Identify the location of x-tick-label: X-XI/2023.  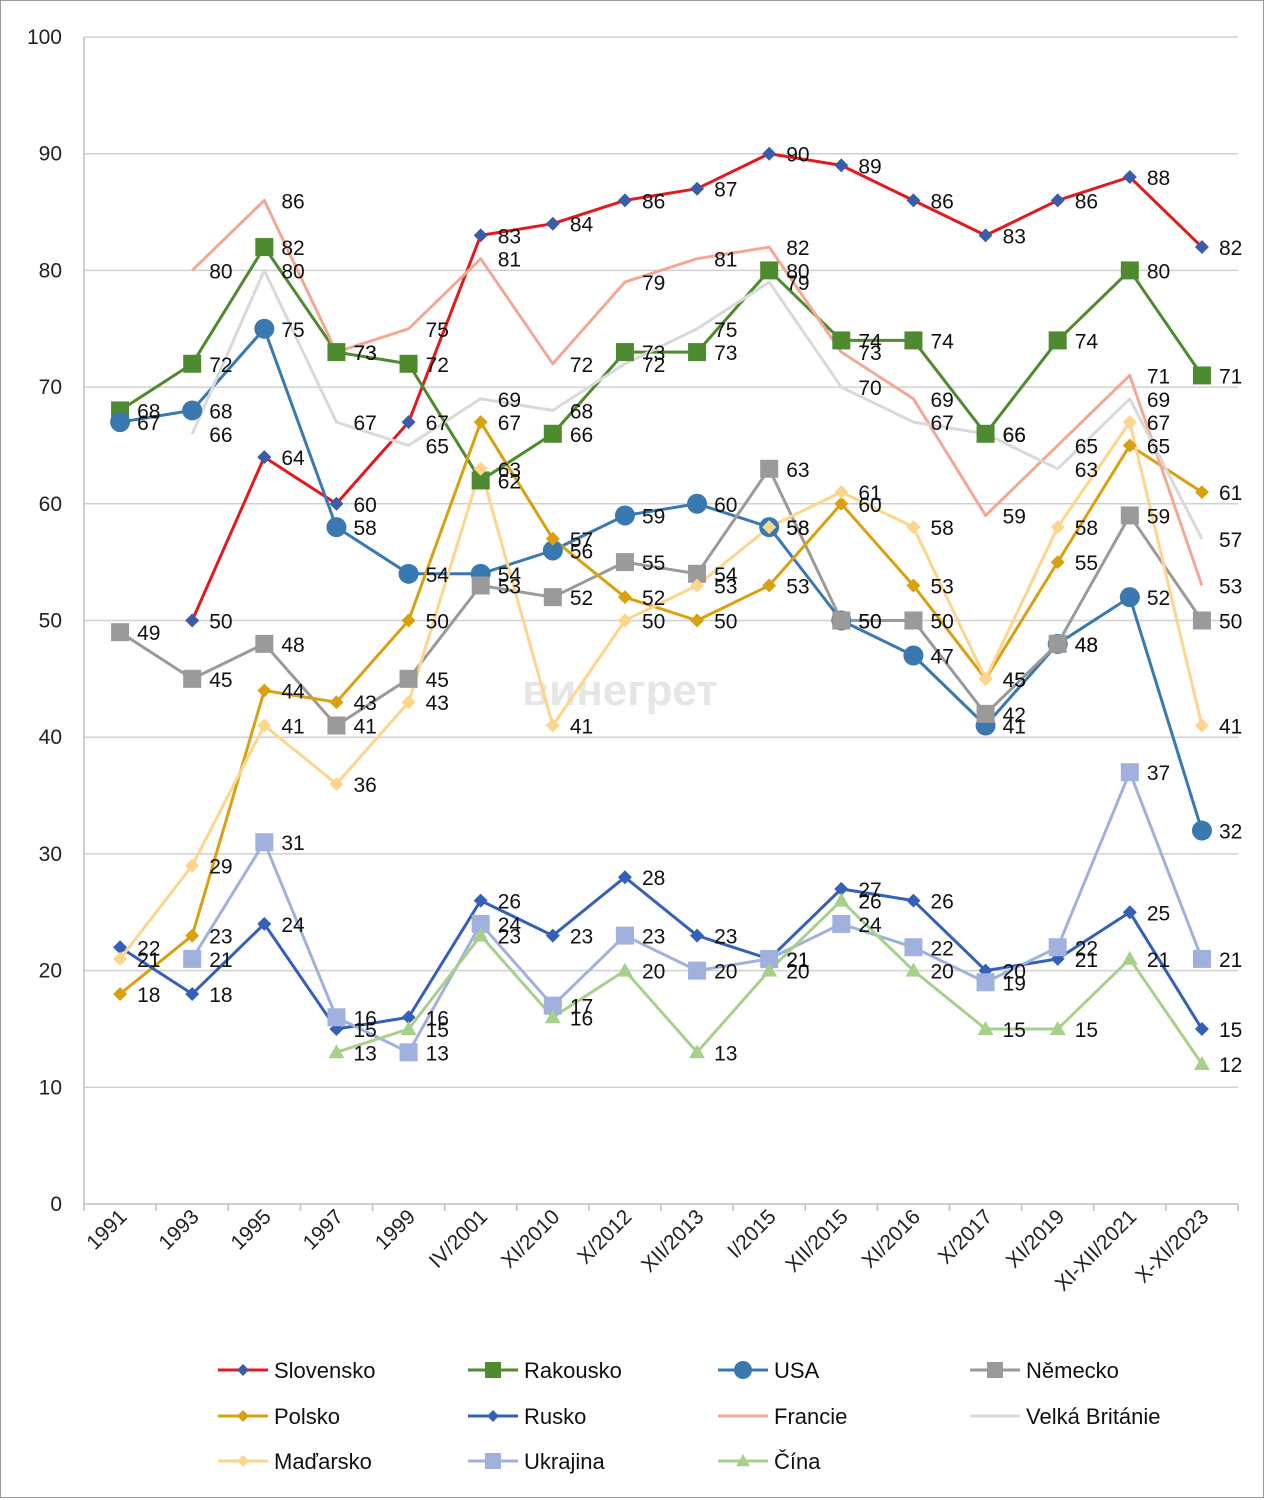
(1172, 1246).